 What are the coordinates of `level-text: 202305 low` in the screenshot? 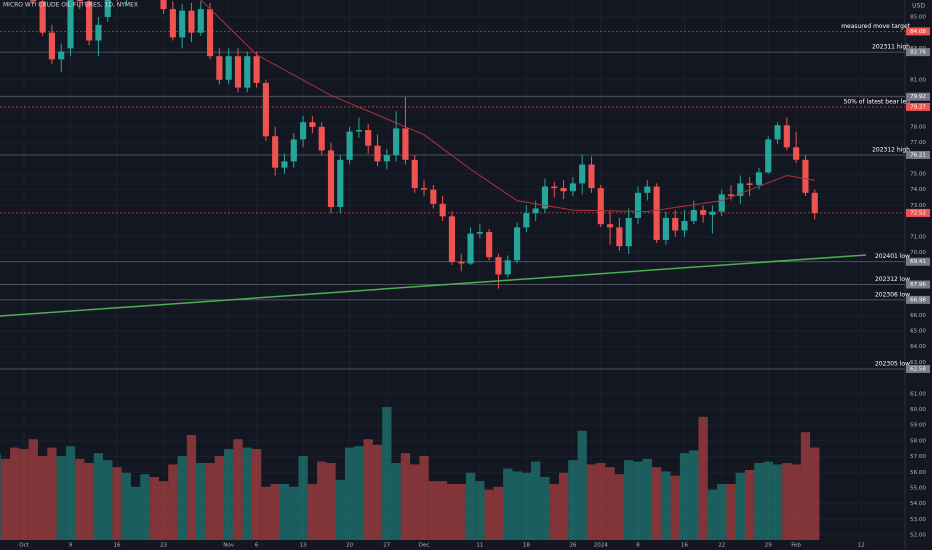 It's located at (892, 363).